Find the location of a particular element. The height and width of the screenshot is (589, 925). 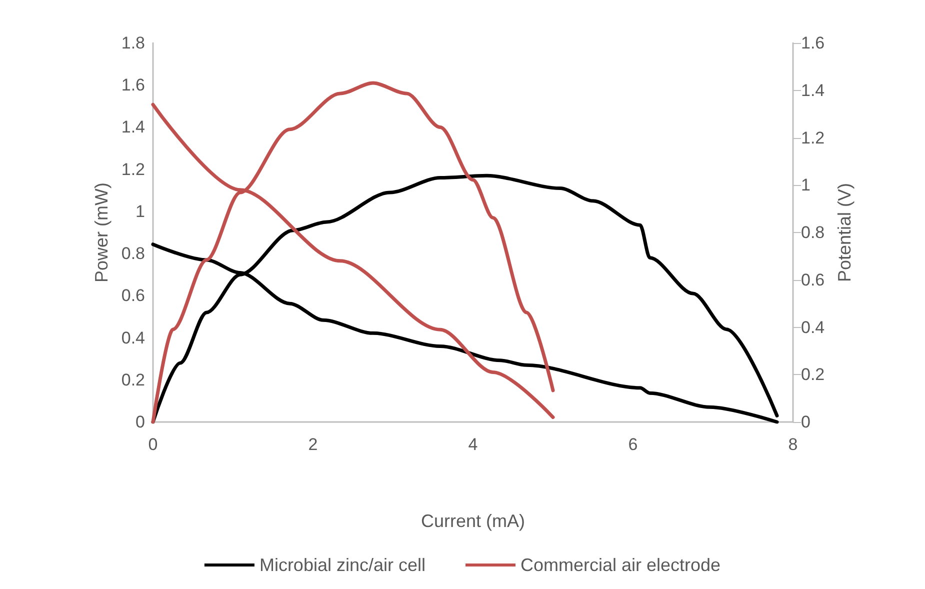

y2-tick-label: 1.6 is located at coordinates (813, 43).